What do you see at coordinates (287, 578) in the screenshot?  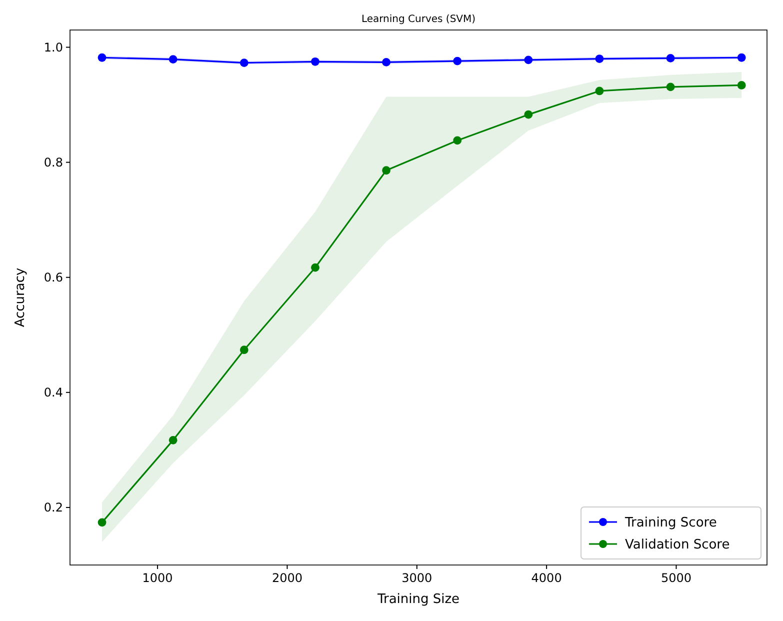 I see `x-tick-label: 2000` at bounding box center [287, 578].